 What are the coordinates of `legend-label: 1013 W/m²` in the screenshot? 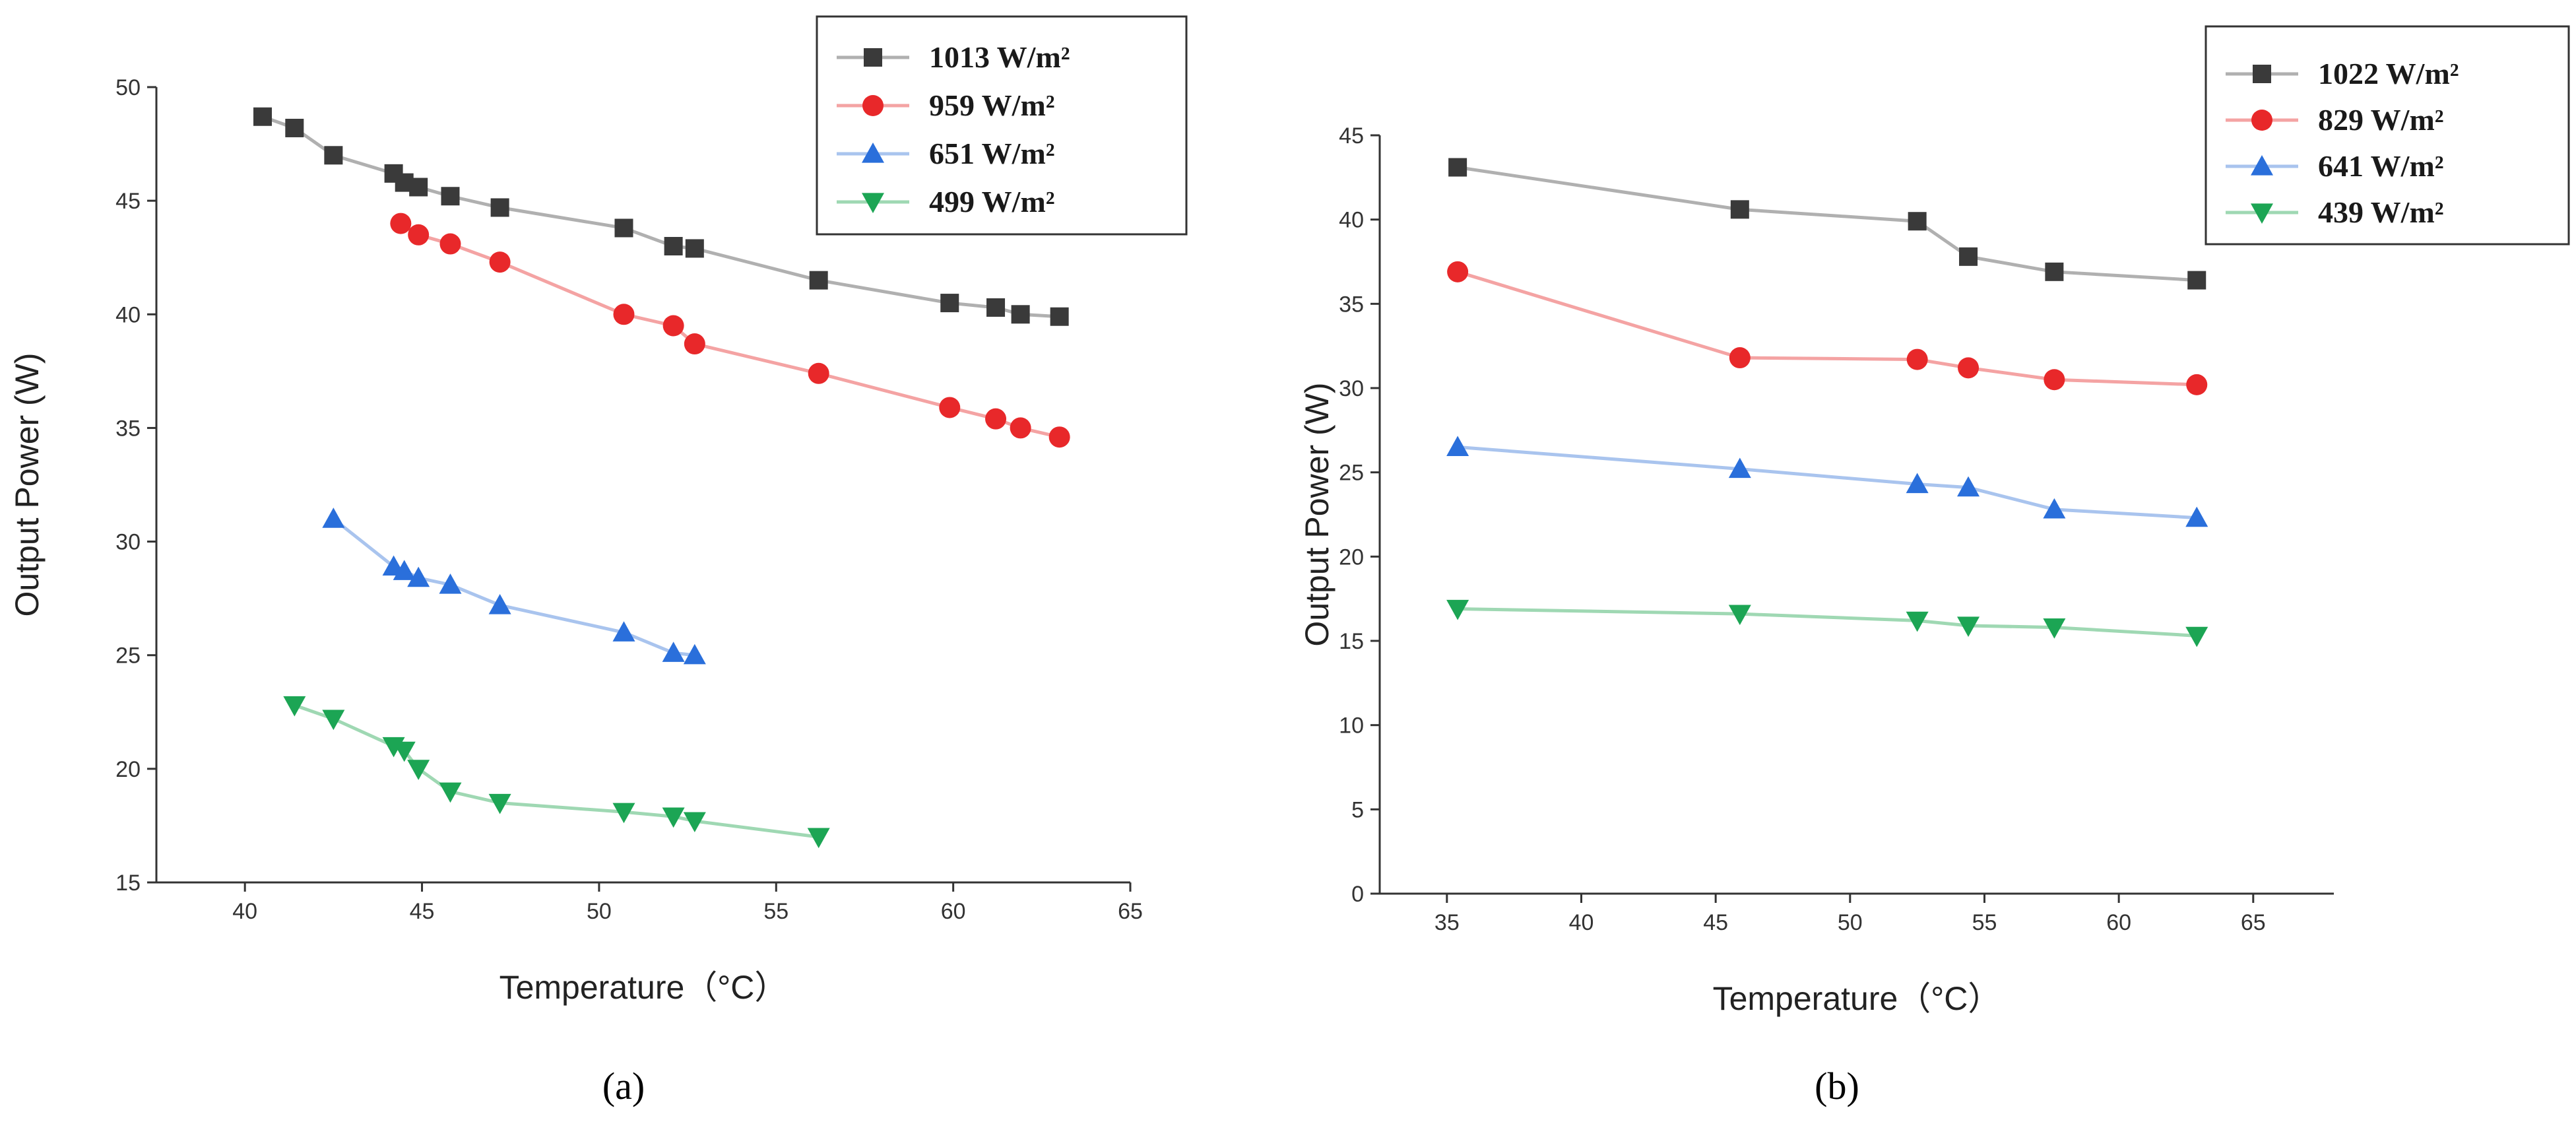 It's located at (999, 57).